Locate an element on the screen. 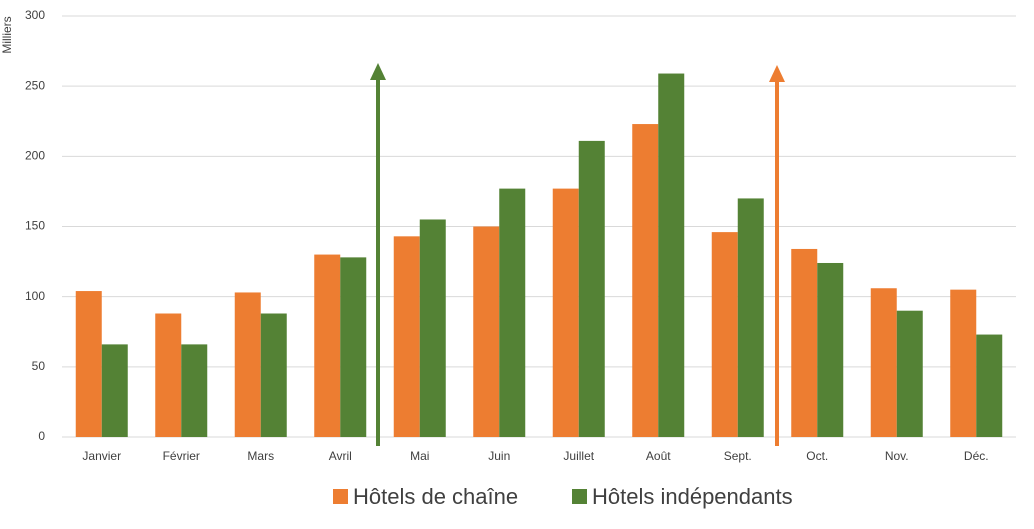 This screenshot has height=529, width=1034. x-tick-label: Mai is located at coordinates (419, 456).